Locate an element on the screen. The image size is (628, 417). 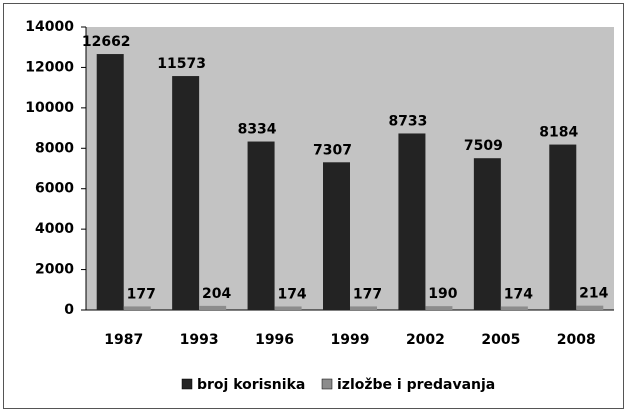
y-tick-label: 0 is located at coordinates (69, 310).